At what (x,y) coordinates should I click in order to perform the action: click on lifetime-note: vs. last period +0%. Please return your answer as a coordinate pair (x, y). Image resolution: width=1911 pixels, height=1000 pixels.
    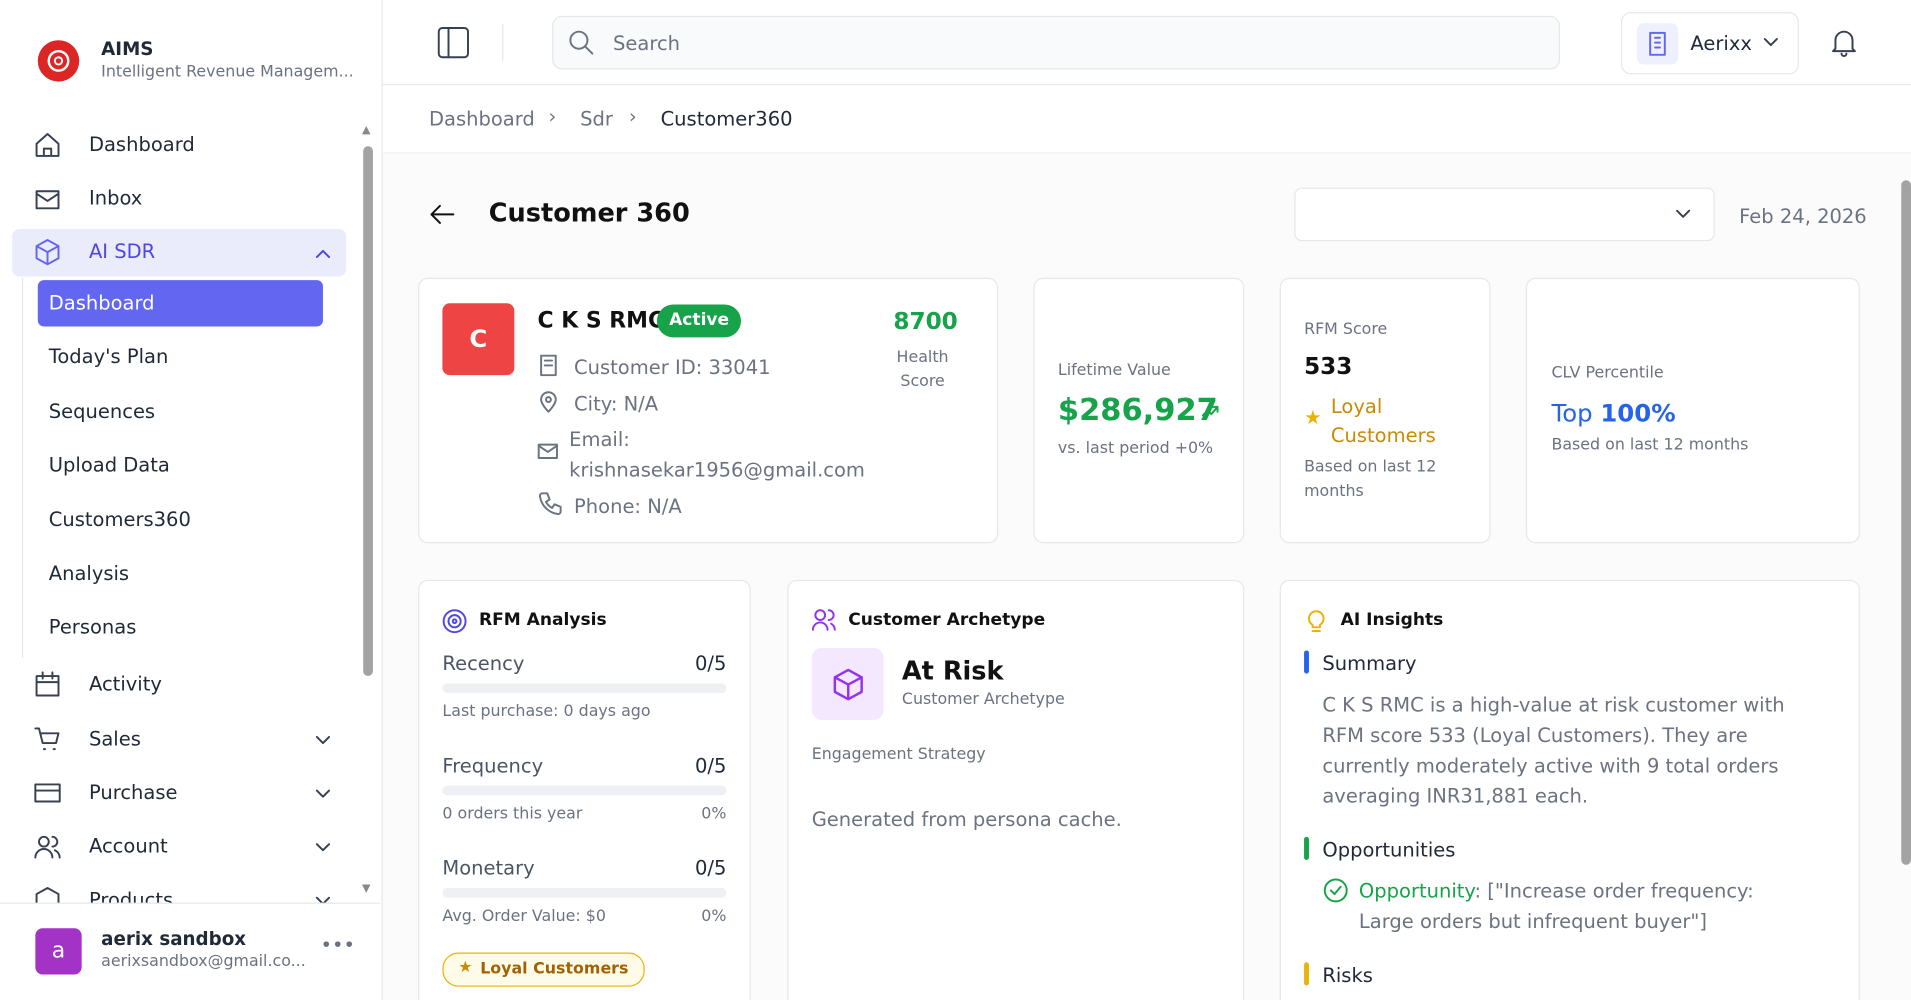
    Looking at the image, I should click on (1135, 449).